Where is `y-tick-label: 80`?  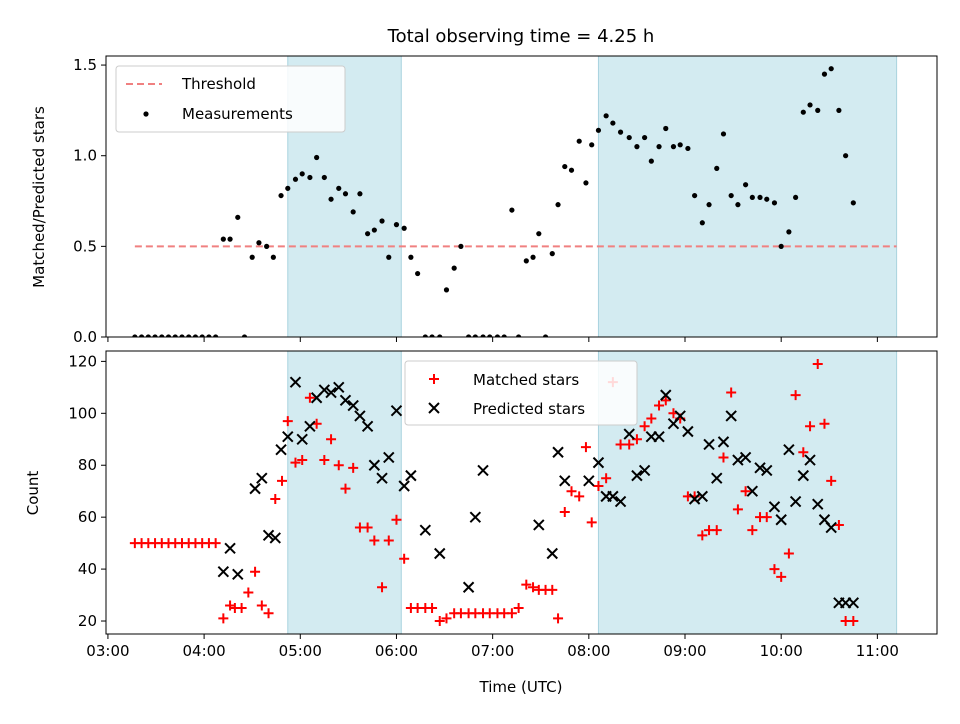 y-tick-label: 80 is located at coordinates (87, 465).